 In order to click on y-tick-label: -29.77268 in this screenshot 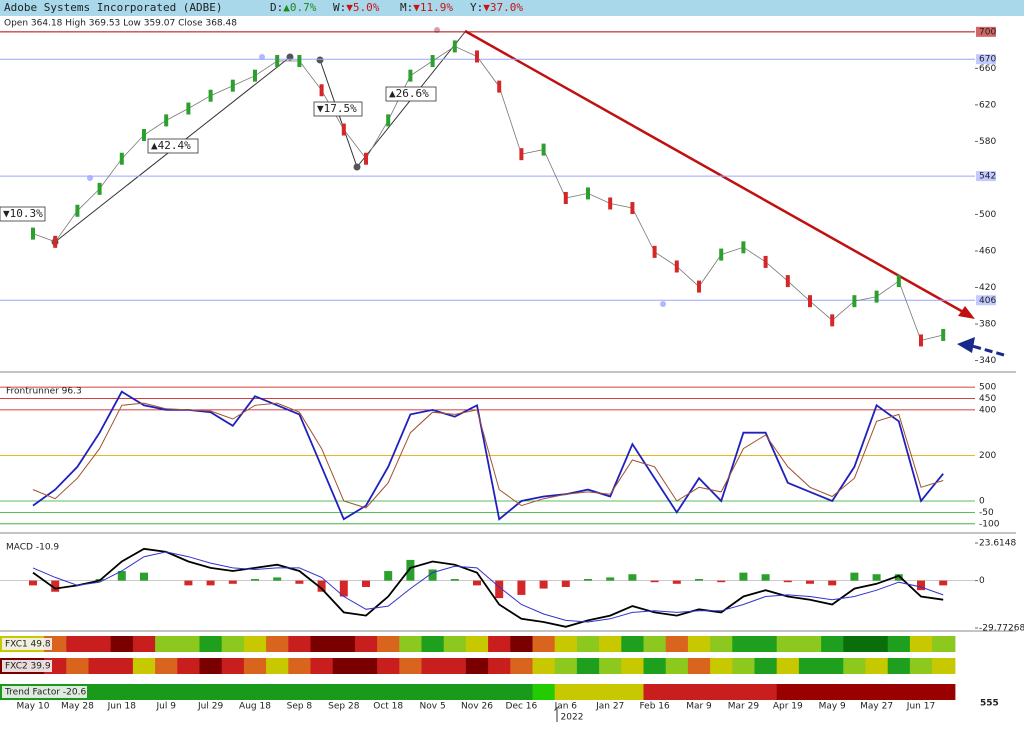, I will do `click(1001, 629)`.